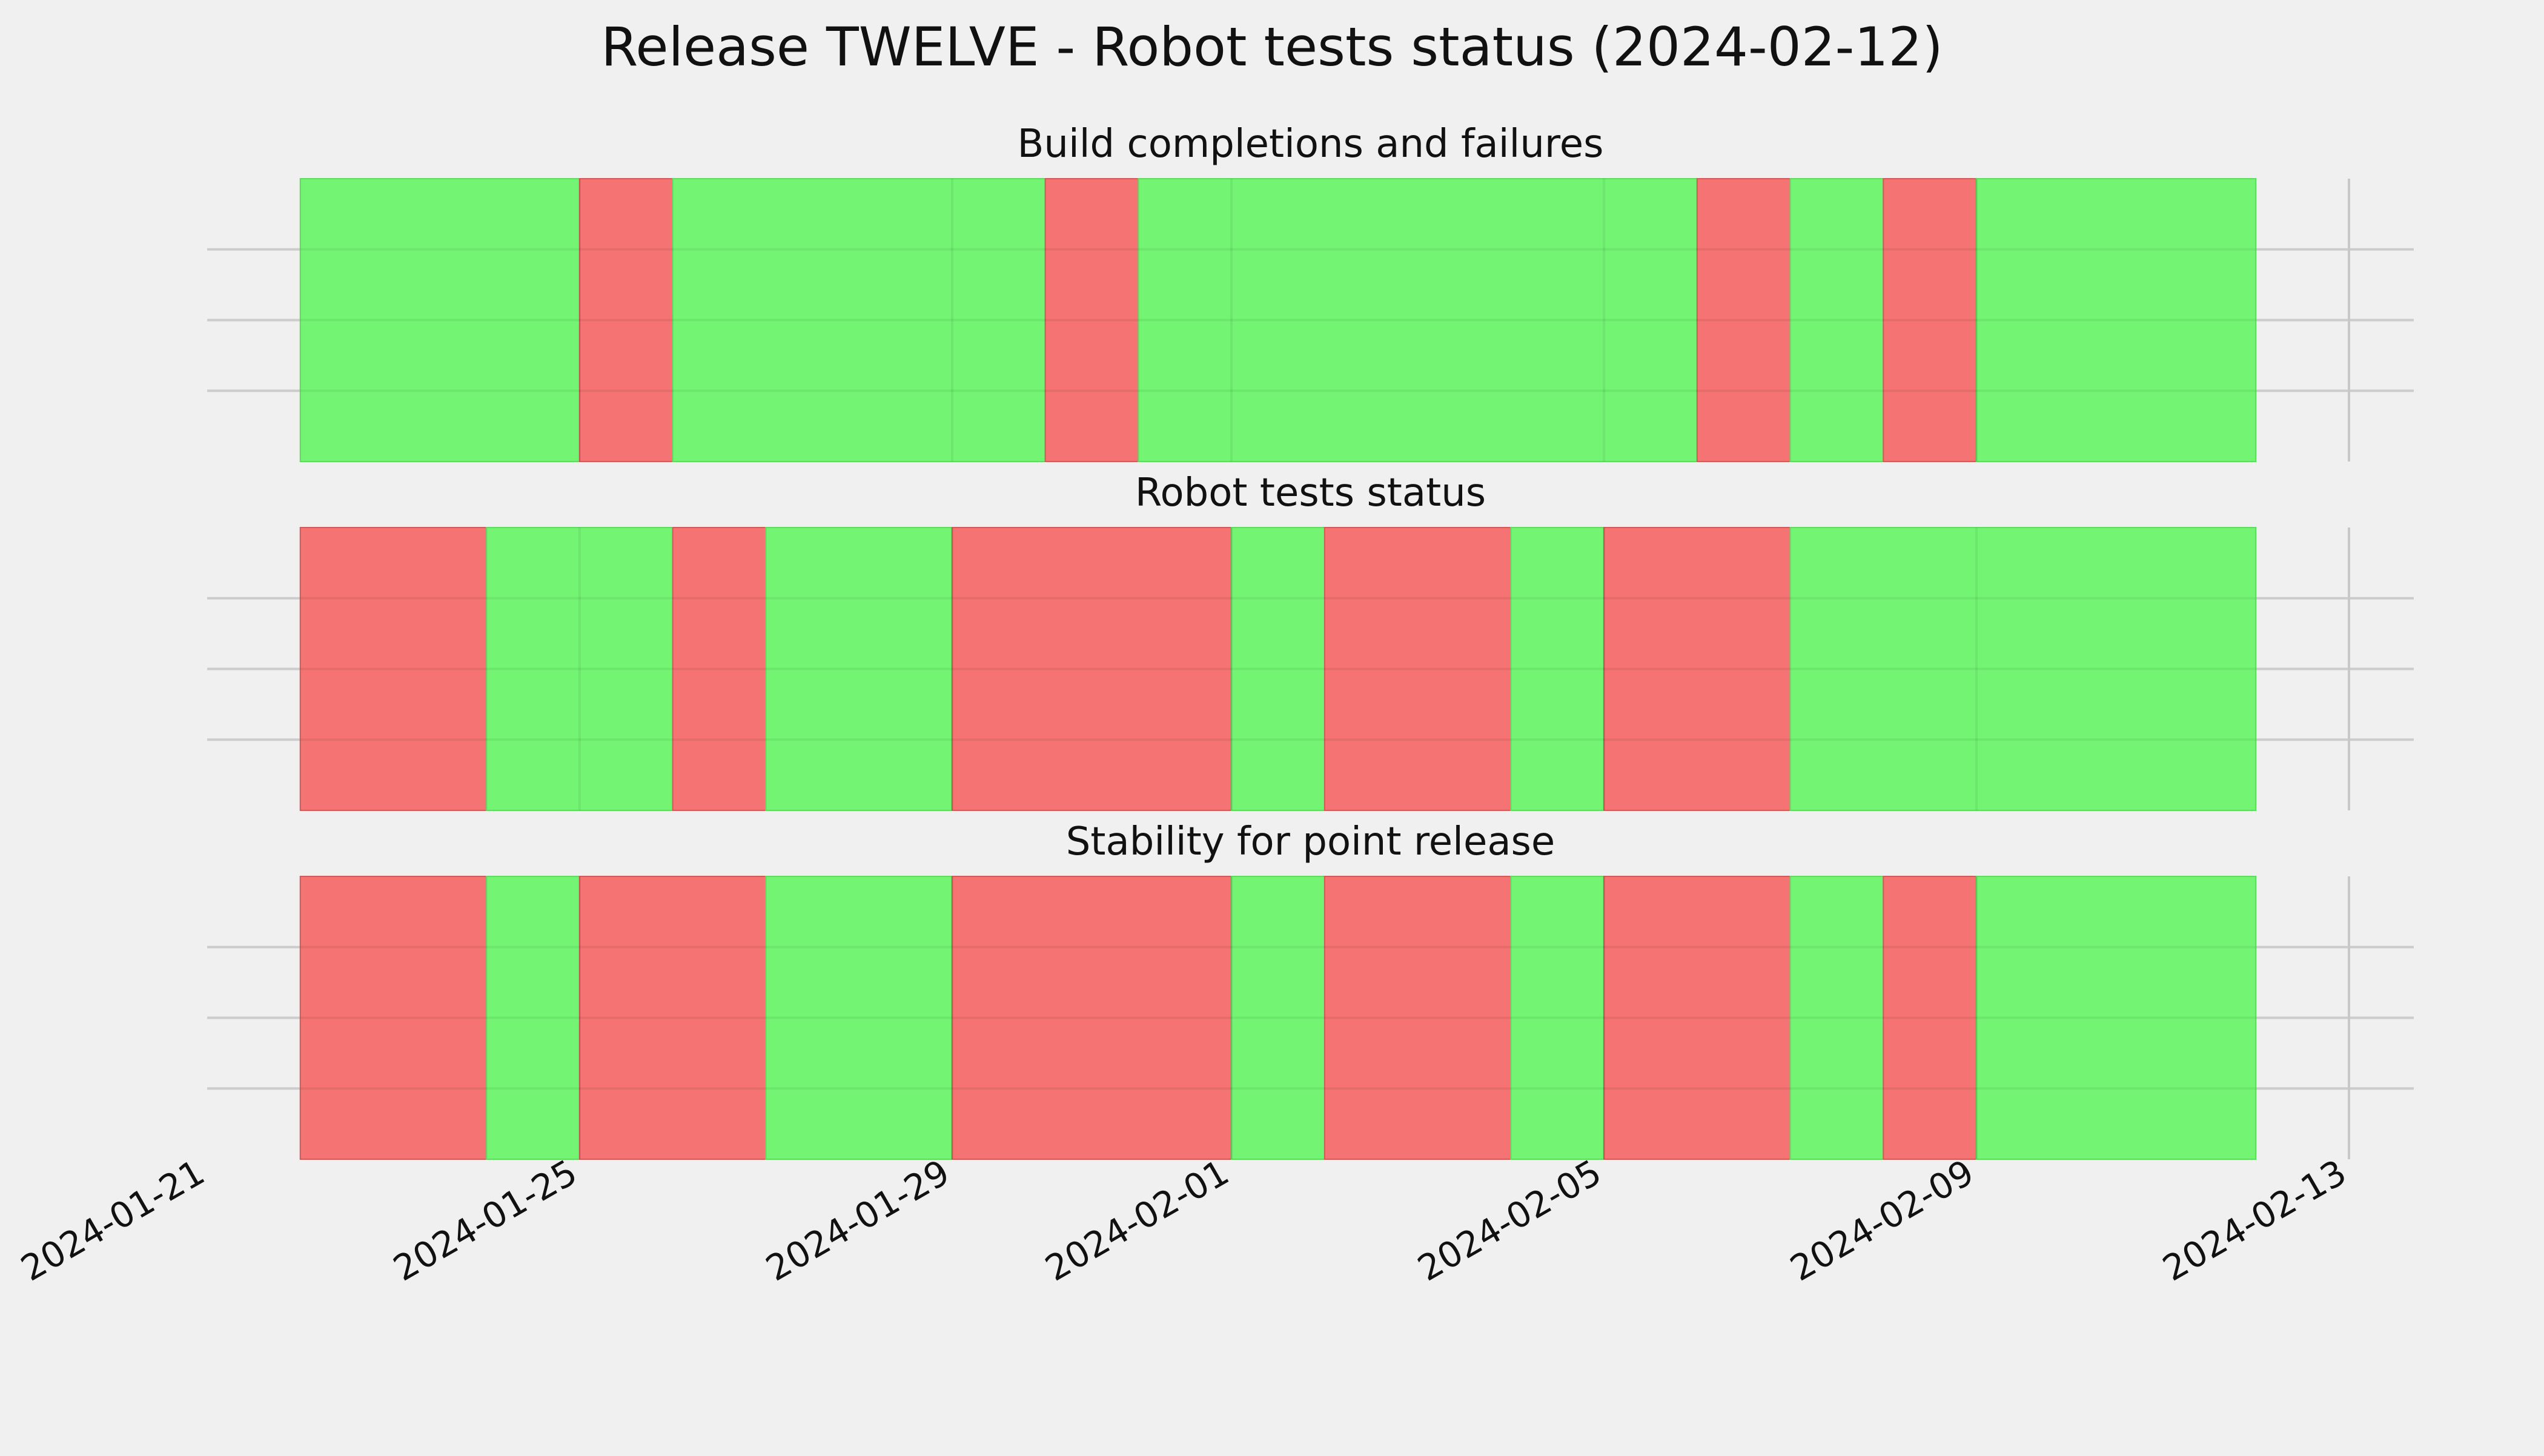 The height and width of the screenshot is (1456, 2544). What do you see at coordinates (485, 1220) in the screenshot?
I see `x-tick-label: 2024-01-25` at bounding box center [485, 1220].